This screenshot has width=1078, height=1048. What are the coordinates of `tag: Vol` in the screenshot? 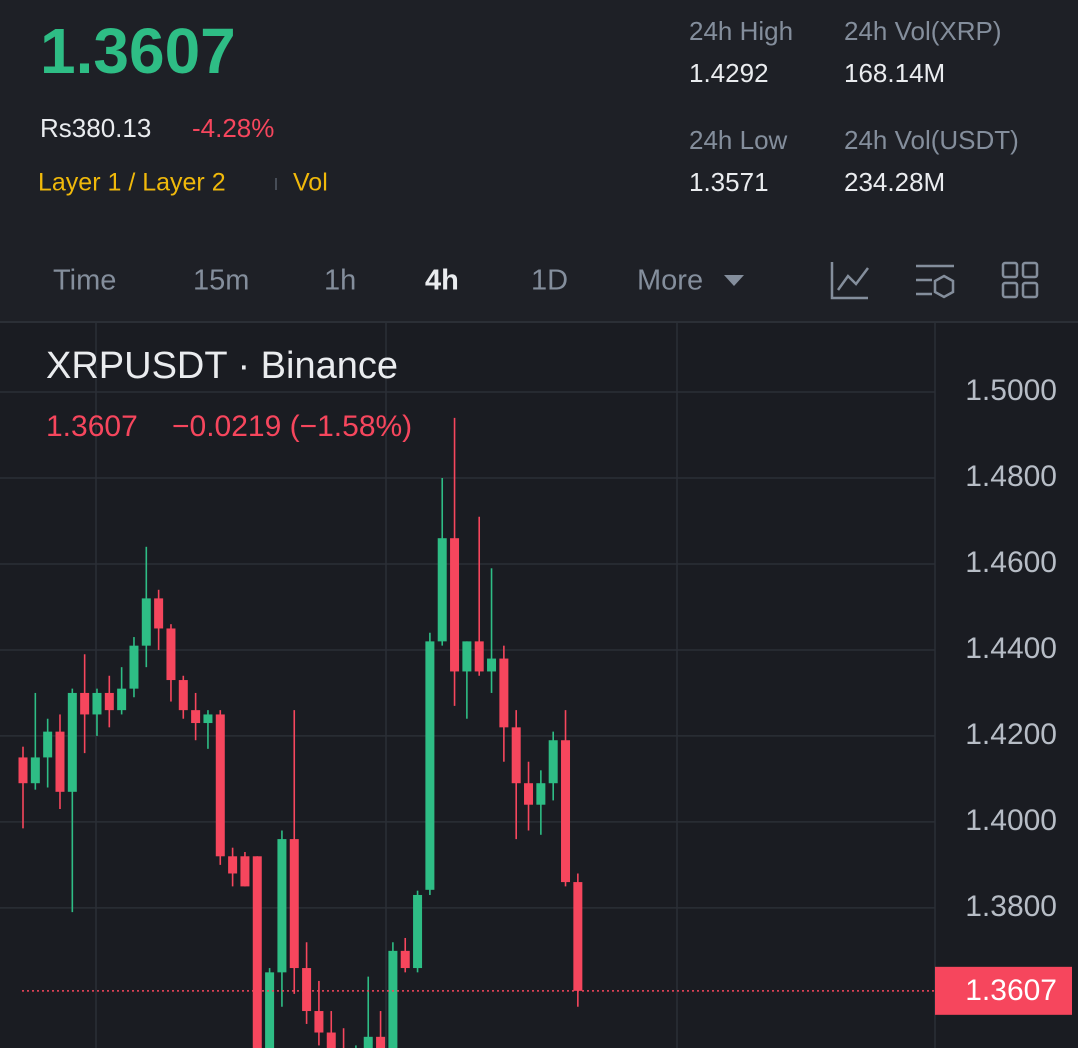 It's located at (310, 183).